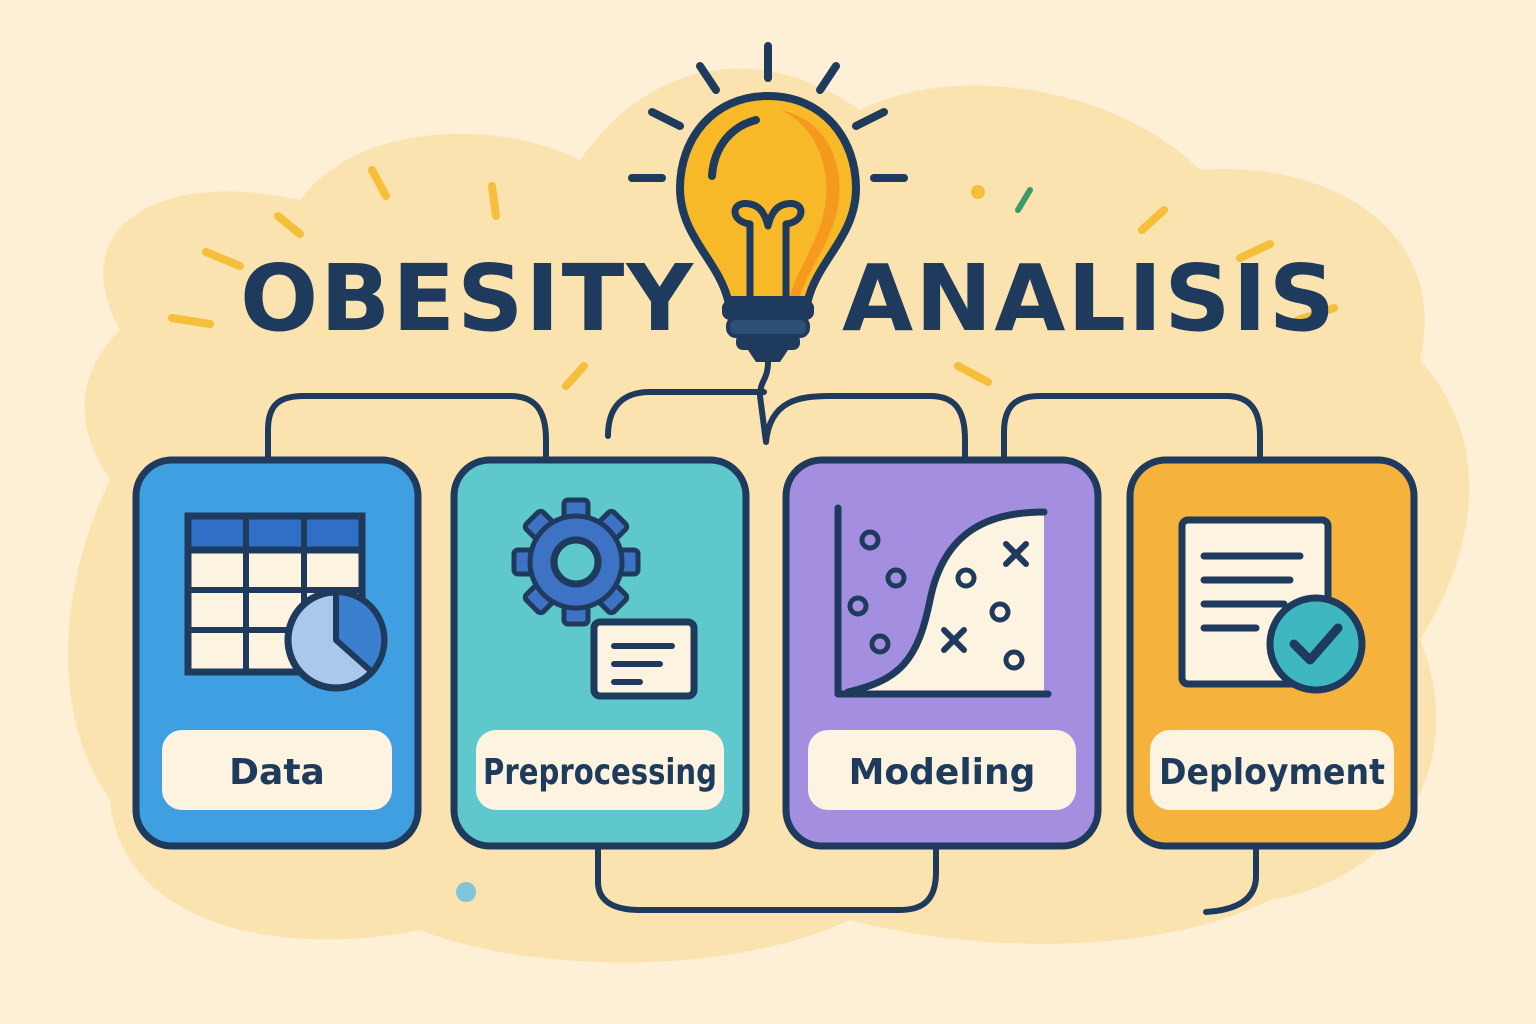 The width and height of the screenshot is (1536, 1024). I want to click on stage-card-deployment: Deployment, so click(1272, 653).